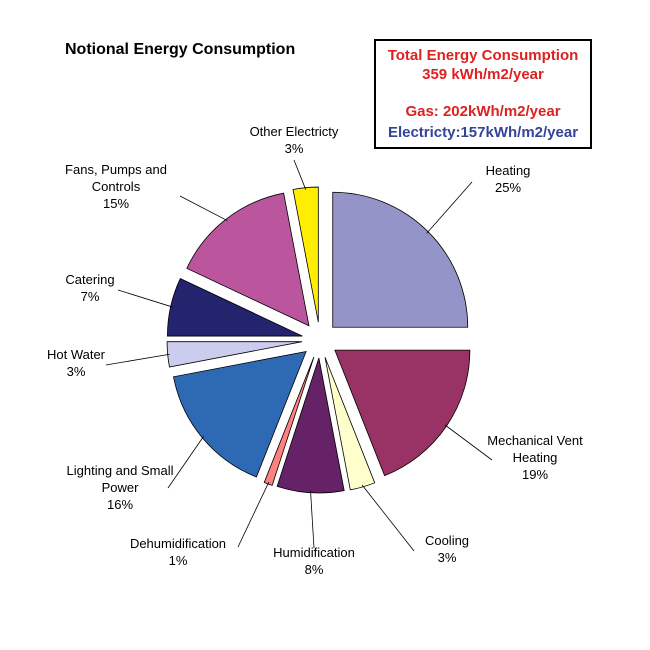 This screenshot has width=650, height=650. Describe the element at coordinates (116, 186) in the screenshot. I see `slice-label: Fans, Pumps and Controls 15%` at that location.